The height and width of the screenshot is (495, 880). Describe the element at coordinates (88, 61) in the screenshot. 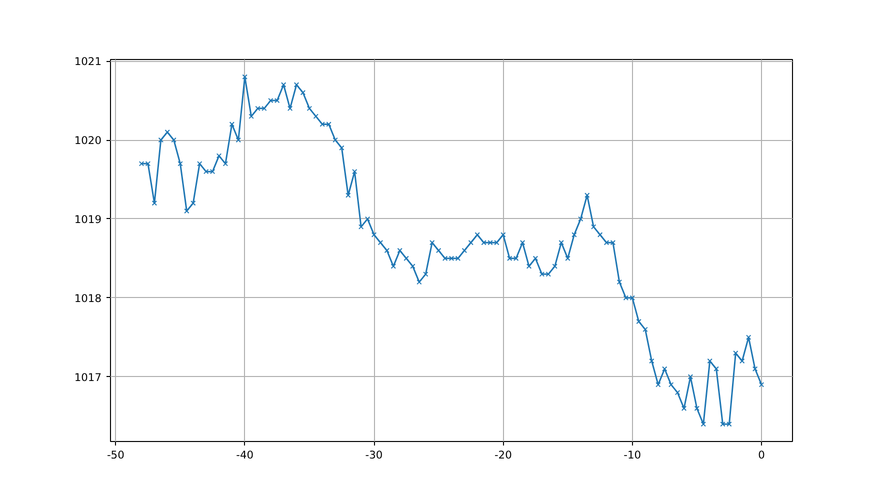

I see `y-tick-label: 1021` at that location.